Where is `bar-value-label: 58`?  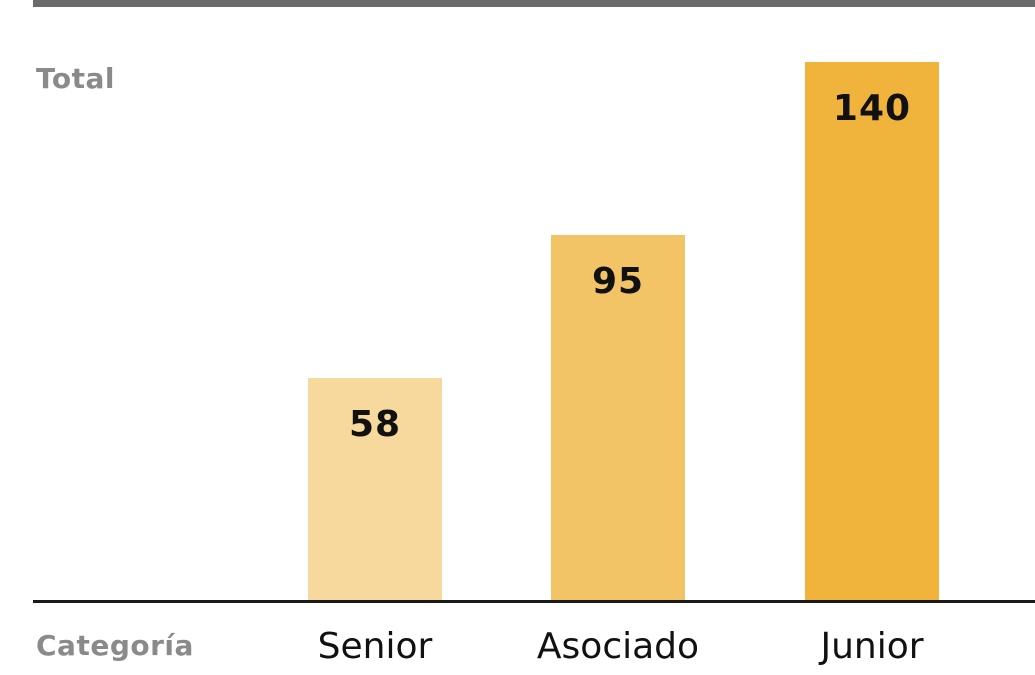
bar-value-label: 58 is located at coordinates (375, 424).